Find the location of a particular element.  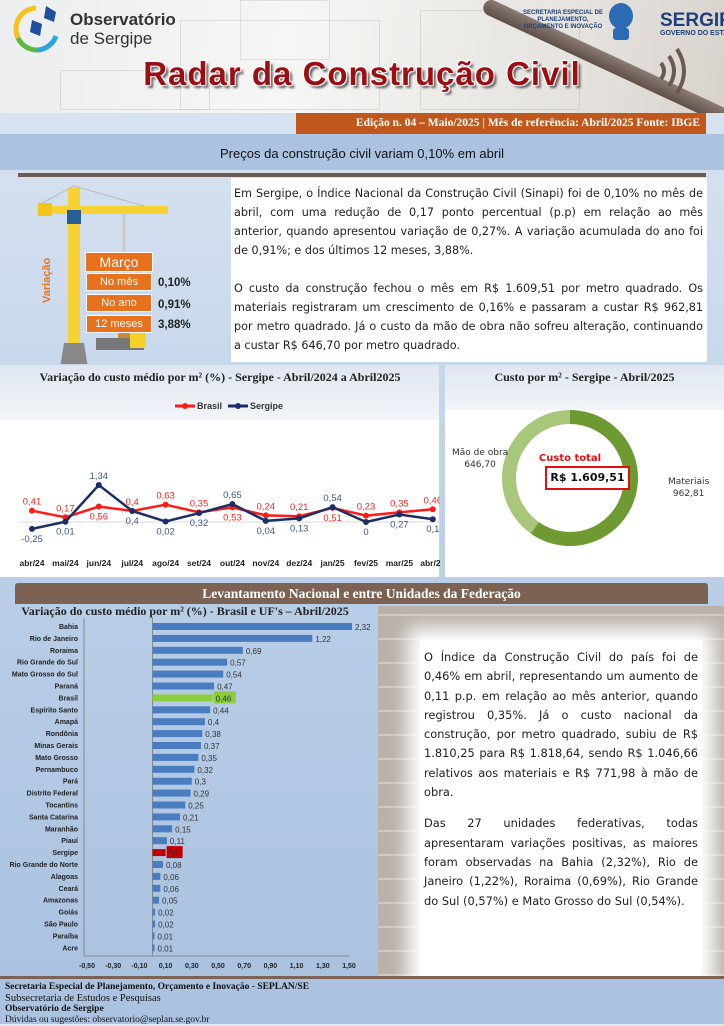

data-label-brasil: 0,23 is located at coordinates (366, 507).